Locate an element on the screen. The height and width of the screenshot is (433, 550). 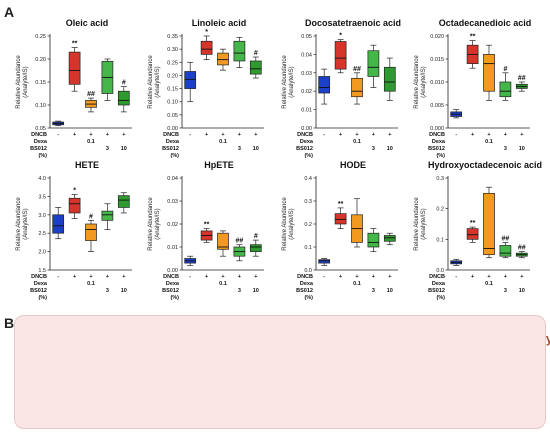
y-tick-label: 0.005 is located at coordinates (437, 106).